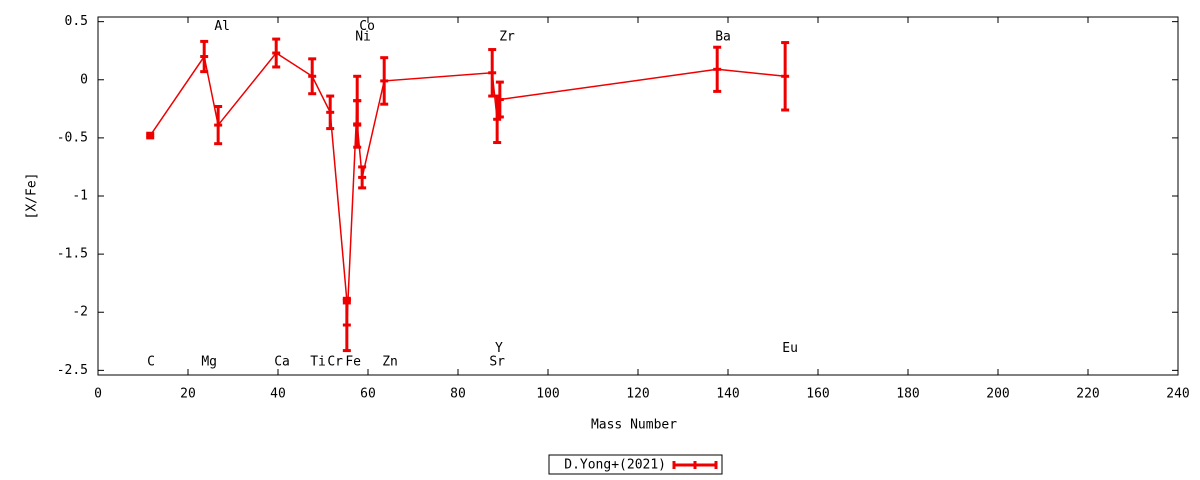 The width and height of the screenshot is (1200, 480). I want to click on x-tick-label: 20, so click(188, 394).